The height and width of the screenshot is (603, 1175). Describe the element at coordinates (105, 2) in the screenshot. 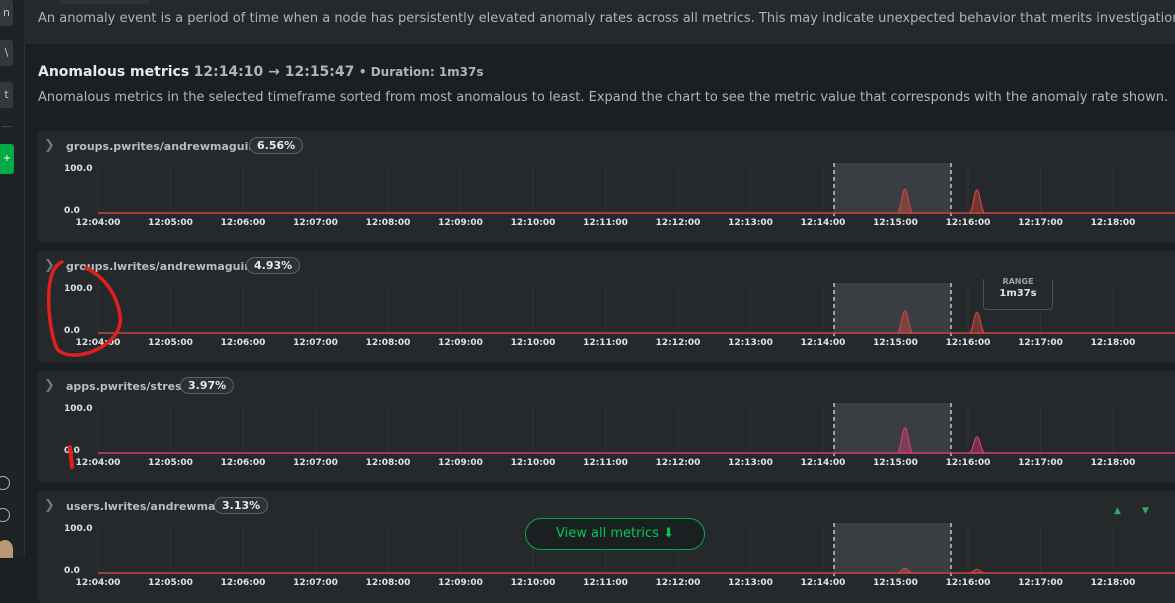

I see `intro-panel-tab` at that location.